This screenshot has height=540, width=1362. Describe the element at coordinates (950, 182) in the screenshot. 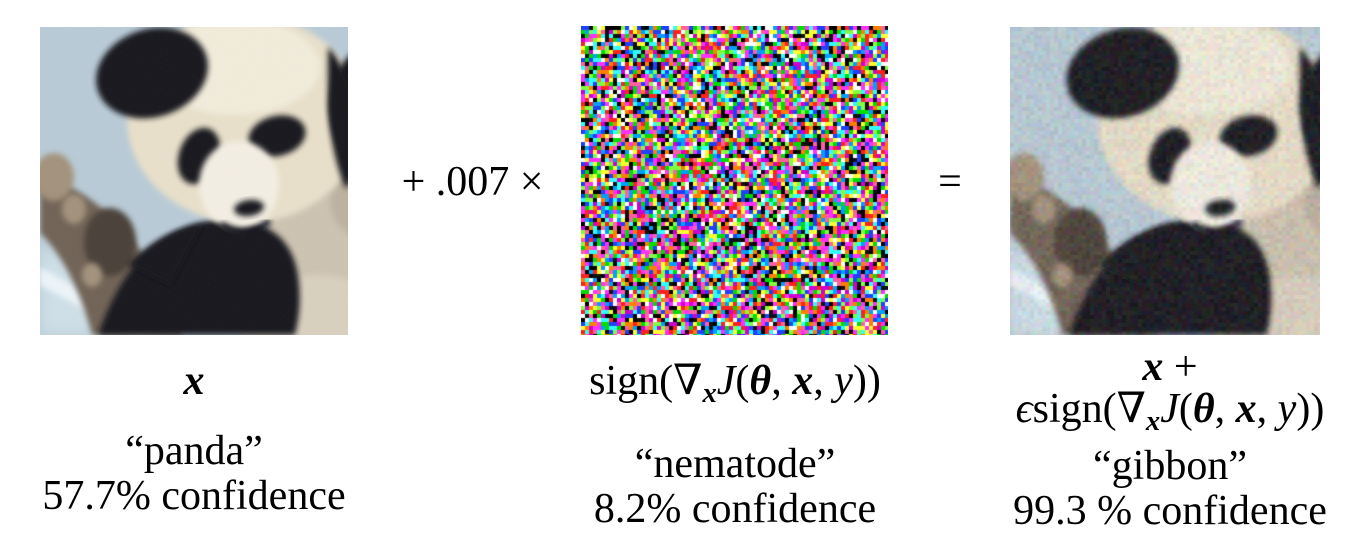

I see `equals-operator: =` at that location.